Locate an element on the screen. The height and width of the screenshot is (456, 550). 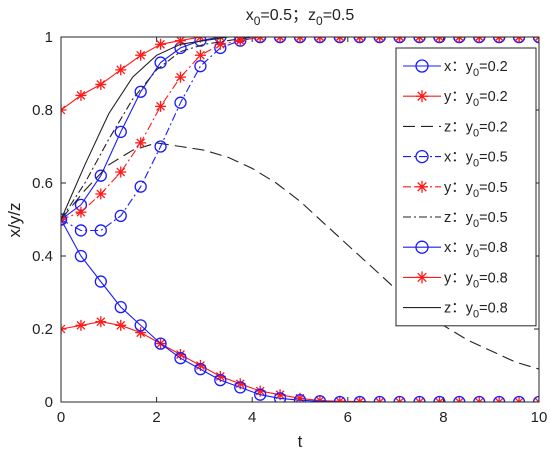
legend-label: z：y0=0.2 is located at coordinates (476, 129).